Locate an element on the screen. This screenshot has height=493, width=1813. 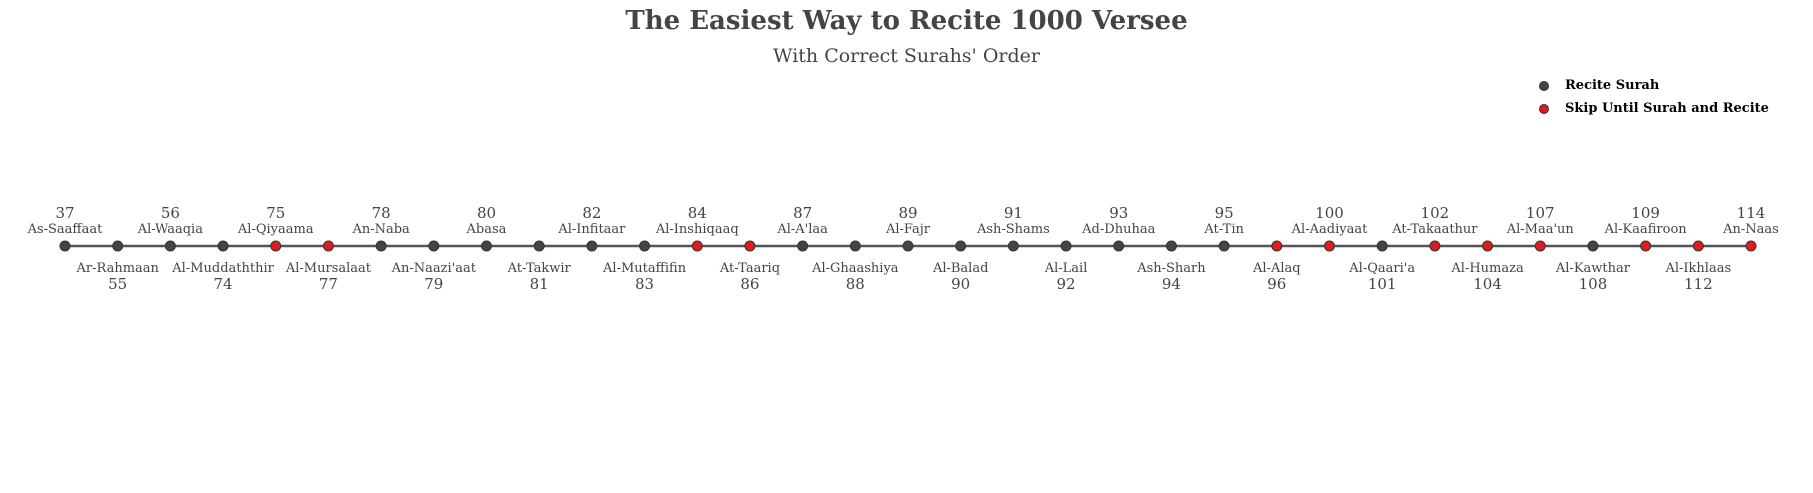
legend: Recite Surah Skip Until Surah and Recite is located at coordinates (1649, 97).